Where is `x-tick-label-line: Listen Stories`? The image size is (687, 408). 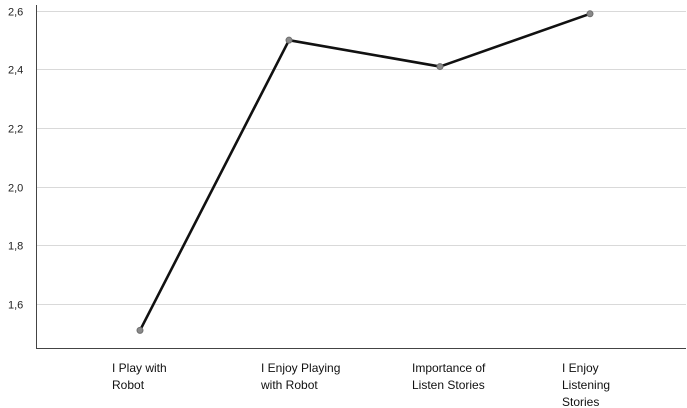
x-tick-label-line: Listen Stories is located at coordinates (448, 385).